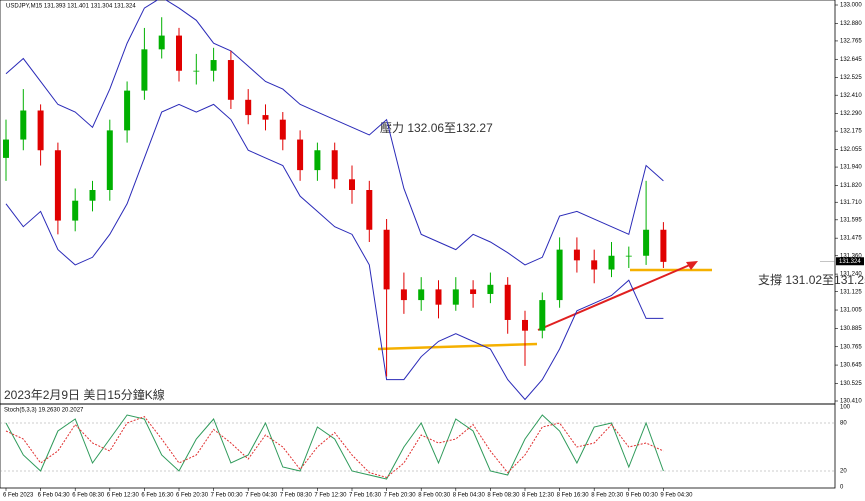 The image size is (865, 501). What do you see at coordinates (851, 24) in the screenshot?
I see `y-tick-label: 132.880` at bounding box center [851, 24].